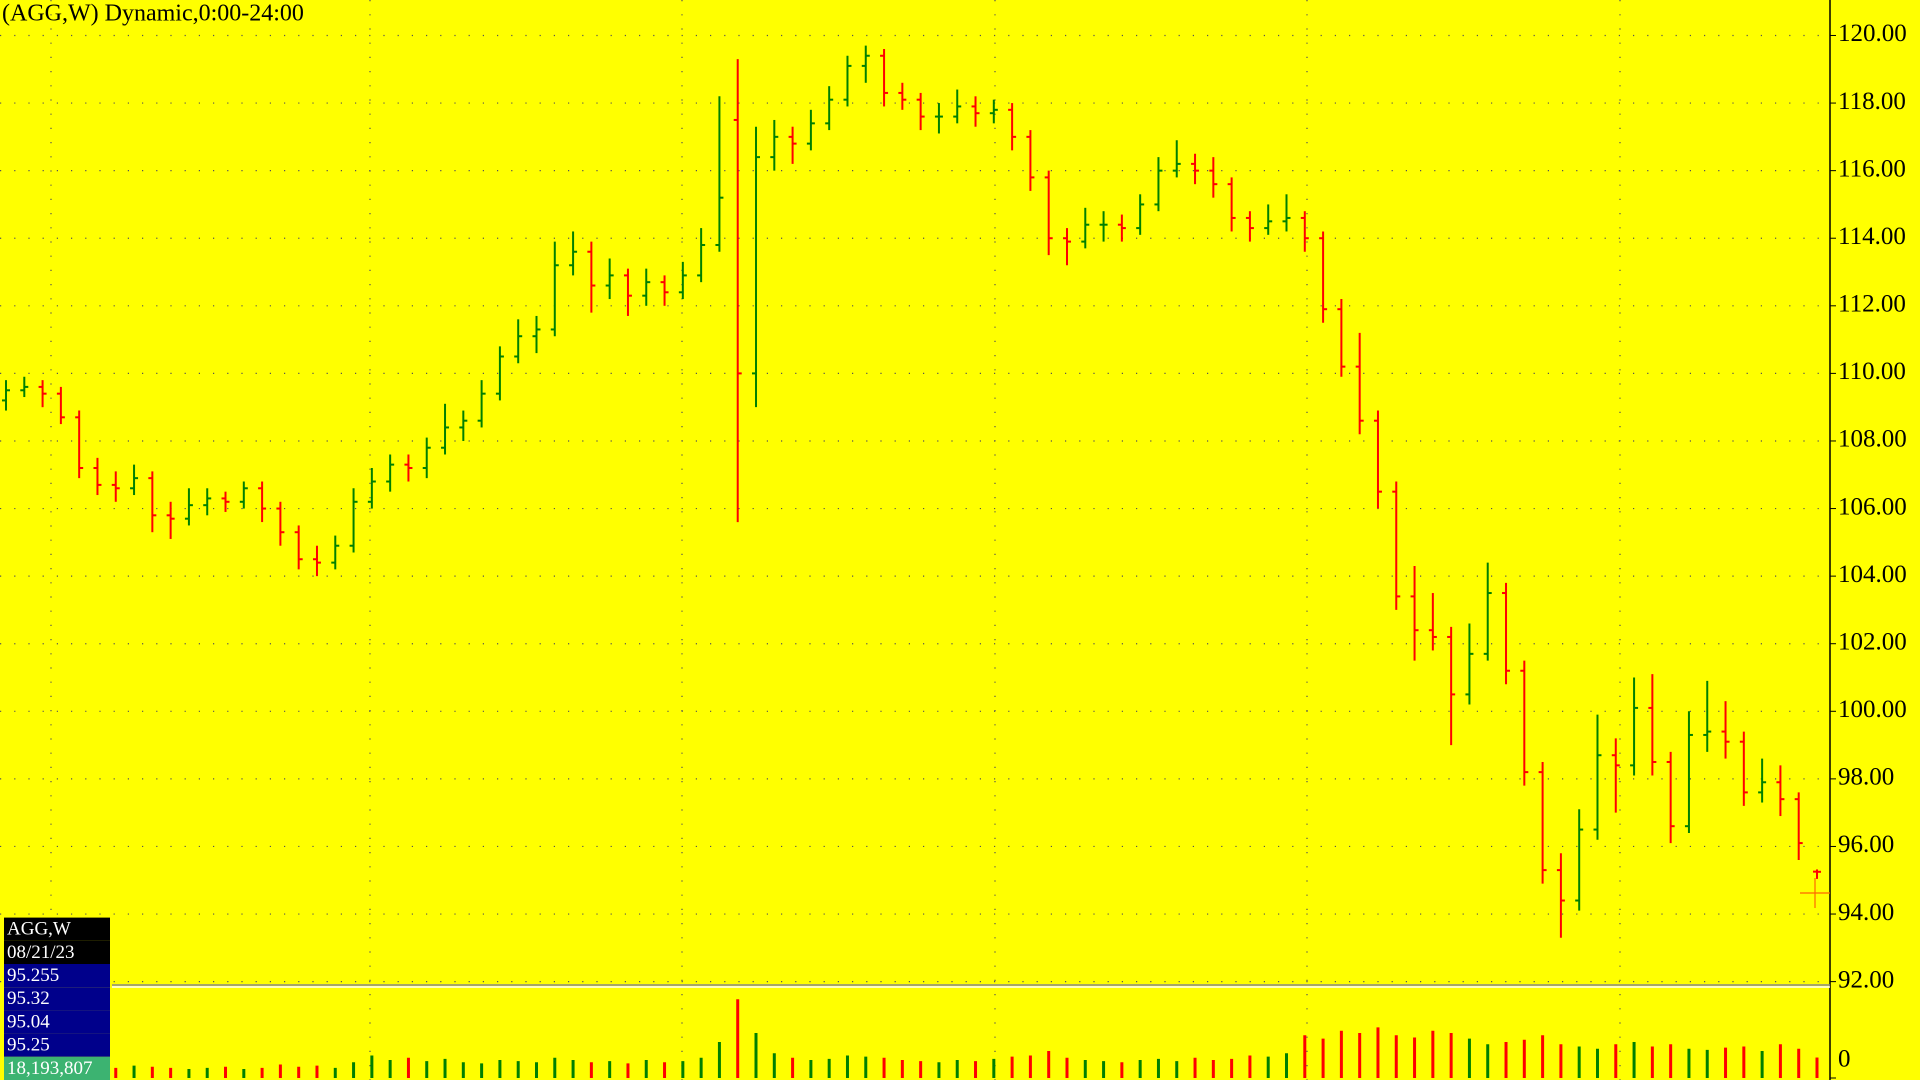 The image size is (1920, 1080). What do you see at coordinates (1866, 844) in the screenshot?
I see `y-tick-label: 96.00` at bounding box center [1866, 844].